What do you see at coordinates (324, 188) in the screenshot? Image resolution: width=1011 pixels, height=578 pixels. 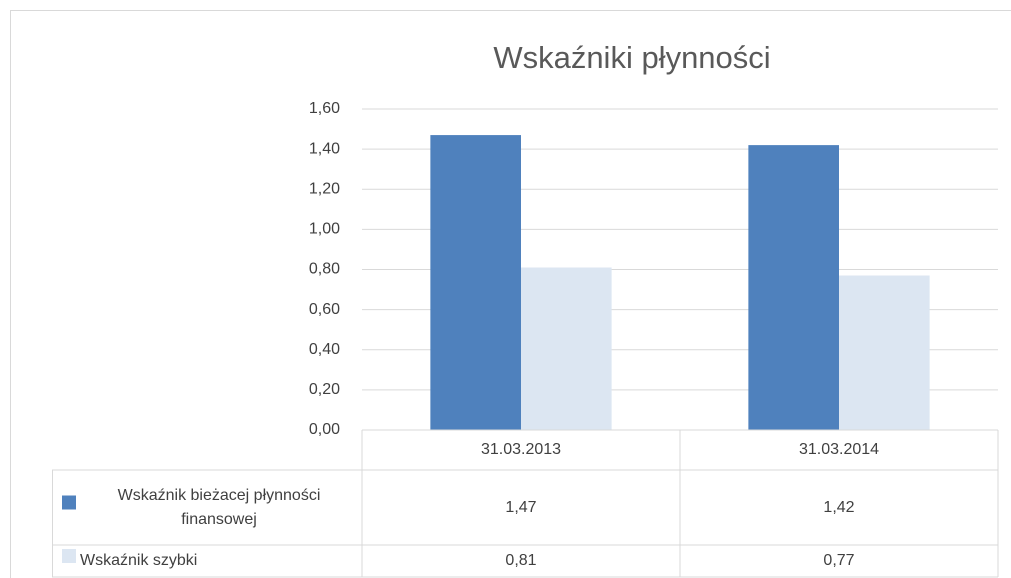 I see `y-tick-label: 1,20` at bounding box center [324, 188].